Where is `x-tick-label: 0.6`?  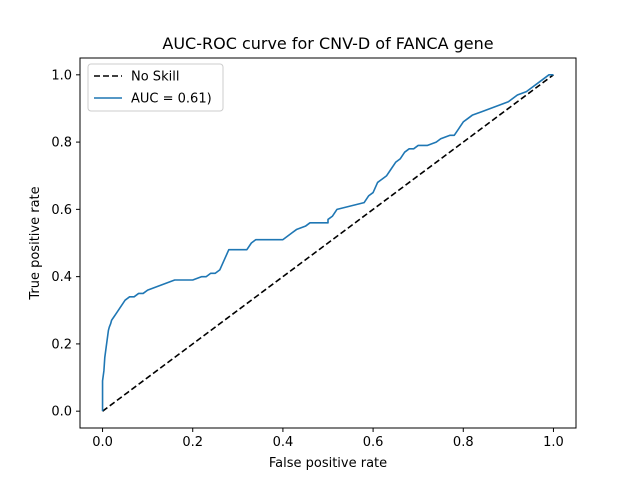 x-tick-label: 0.6 is located at coordinates (373, 442).